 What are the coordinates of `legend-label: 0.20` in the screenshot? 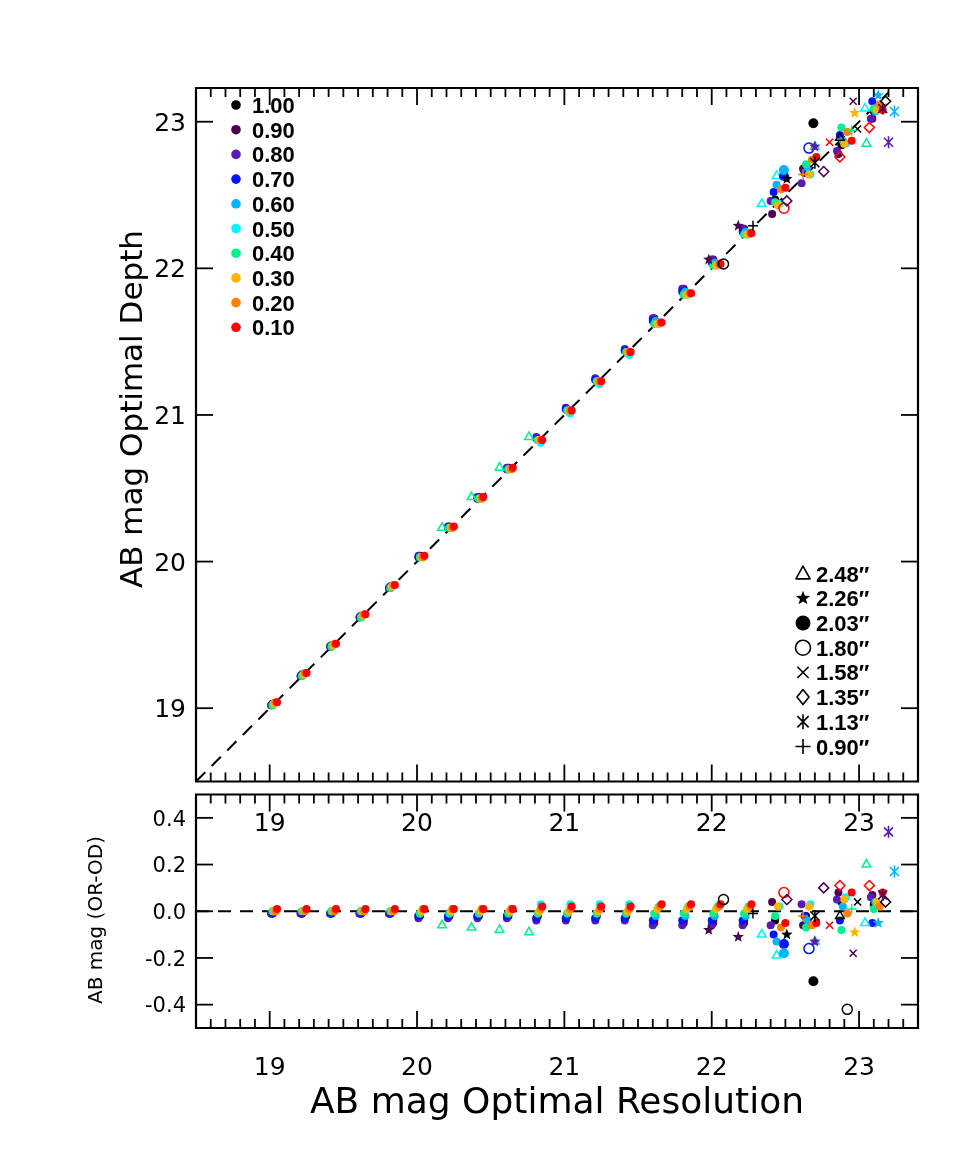 It's located at (273, 303).